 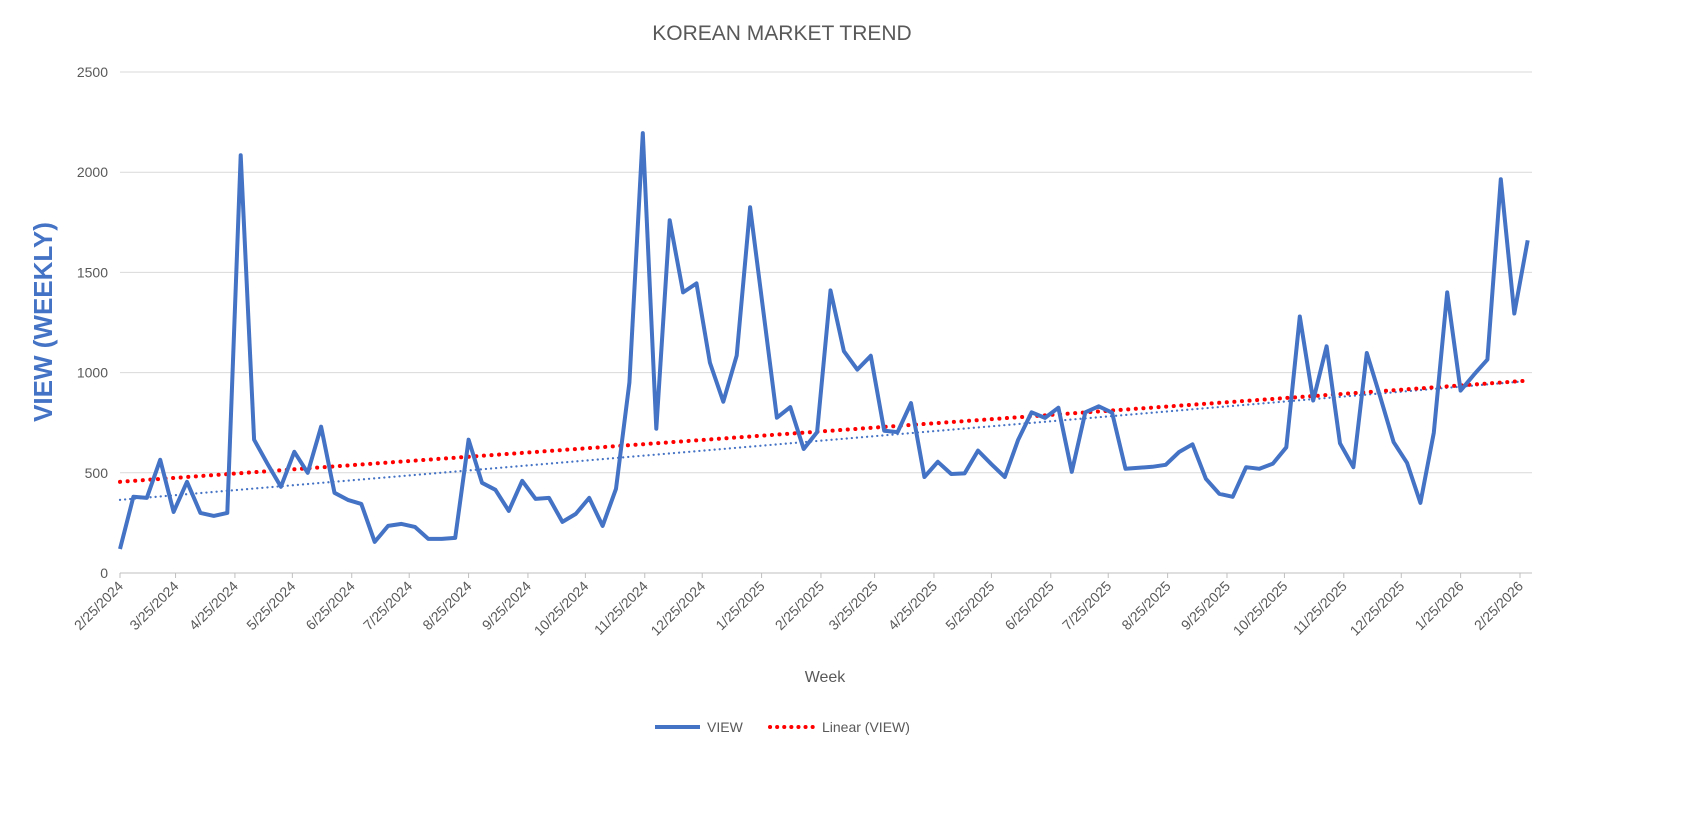 I want to click on x-tick-label: 10/25/2024, so click(x=561, y=608).